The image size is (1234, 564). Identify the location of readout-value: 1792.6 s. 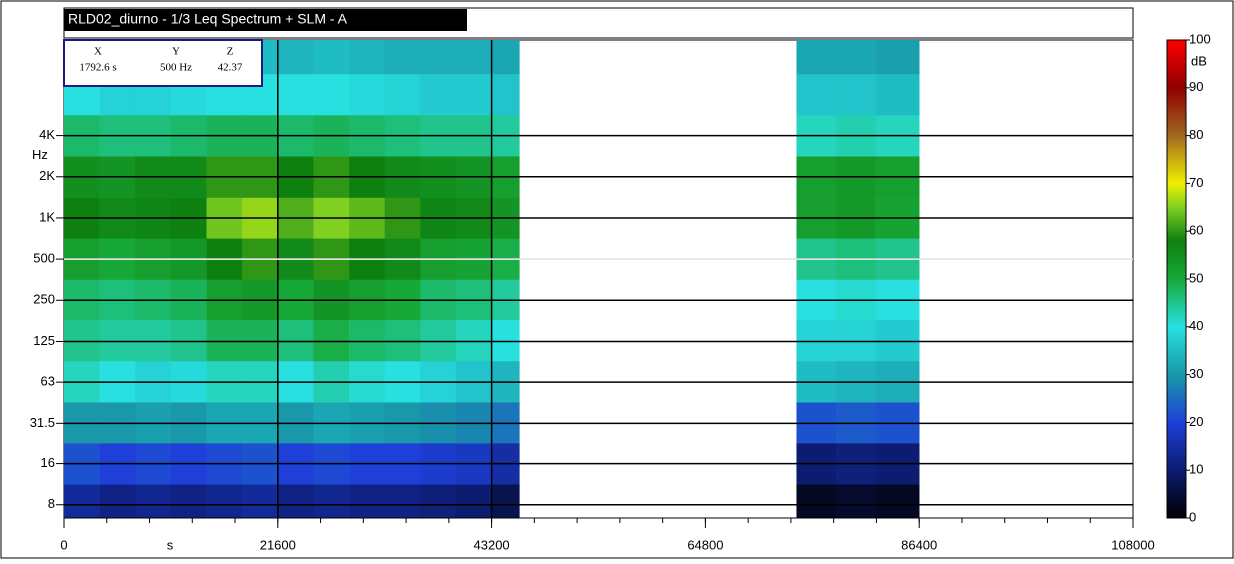
(97, 68).